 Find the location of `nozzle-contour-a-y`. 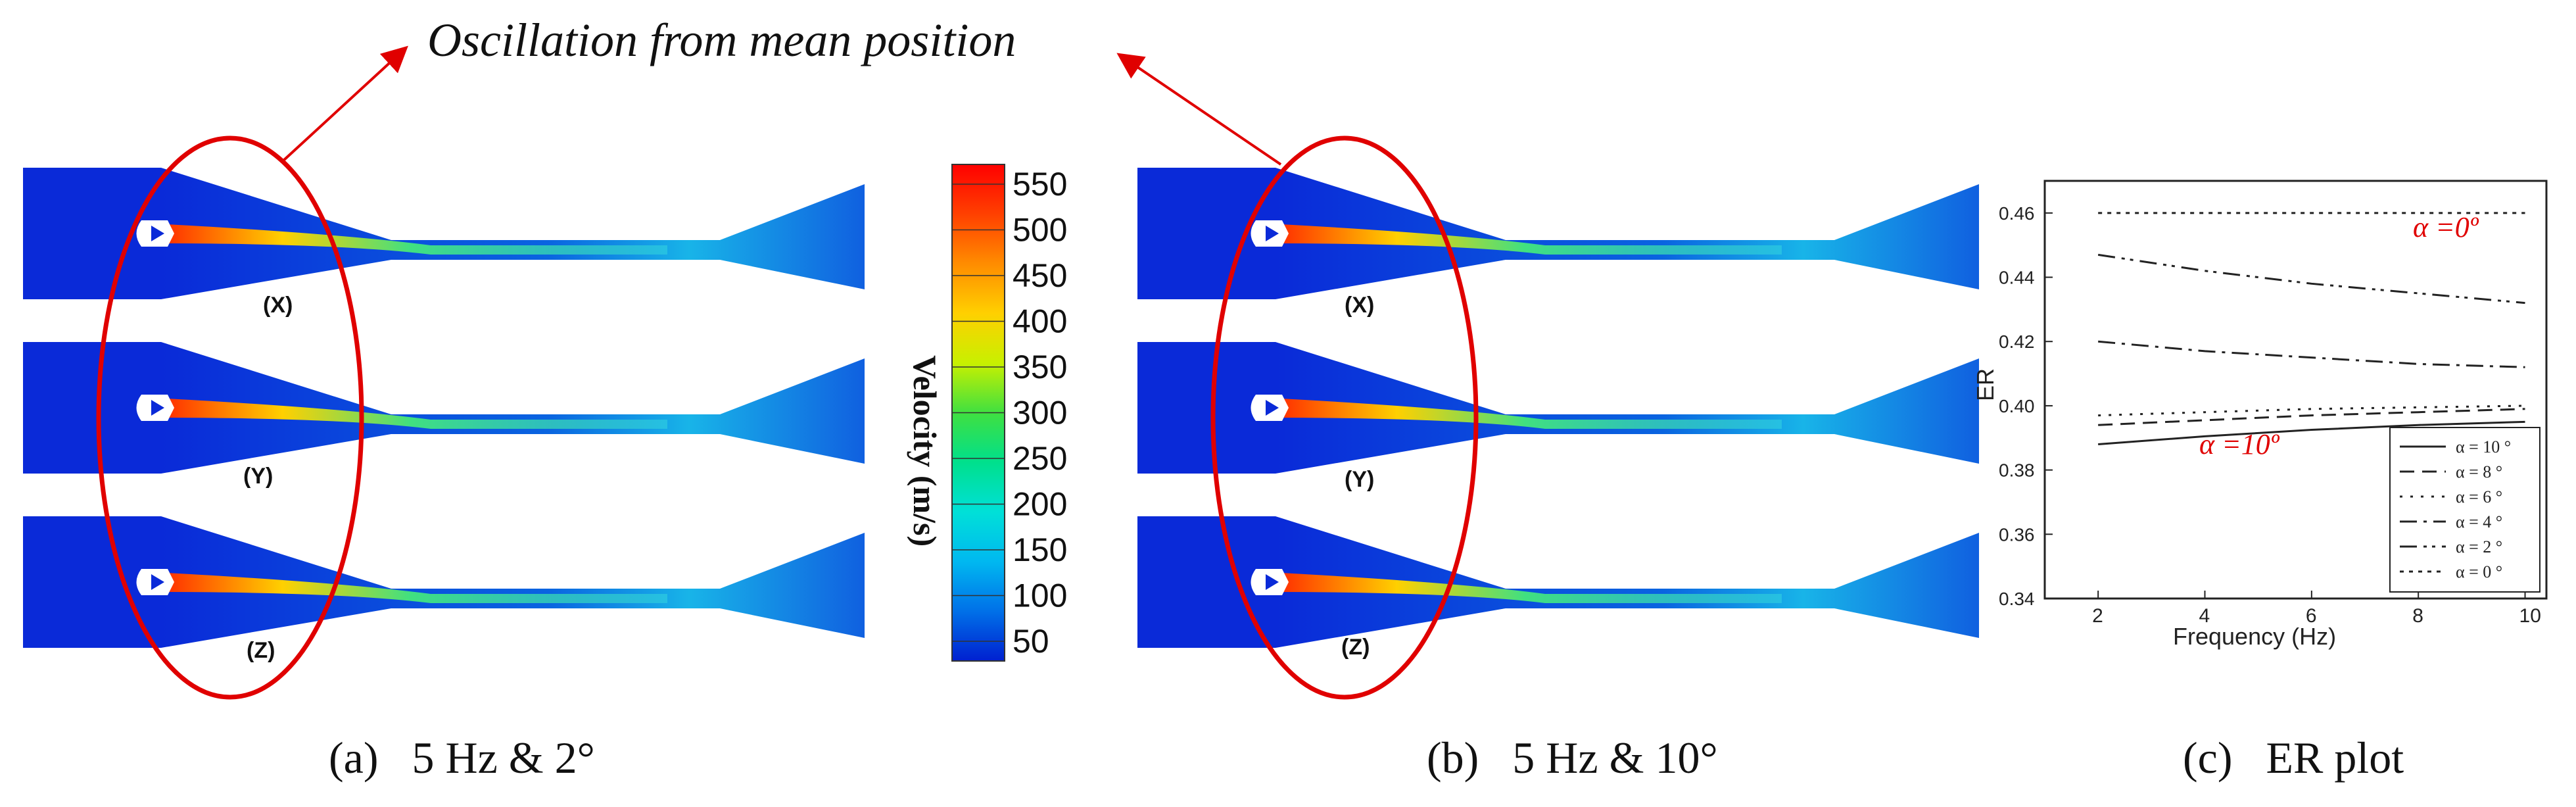

nozzle-contour-a-y is located at coordinates (444, 408).